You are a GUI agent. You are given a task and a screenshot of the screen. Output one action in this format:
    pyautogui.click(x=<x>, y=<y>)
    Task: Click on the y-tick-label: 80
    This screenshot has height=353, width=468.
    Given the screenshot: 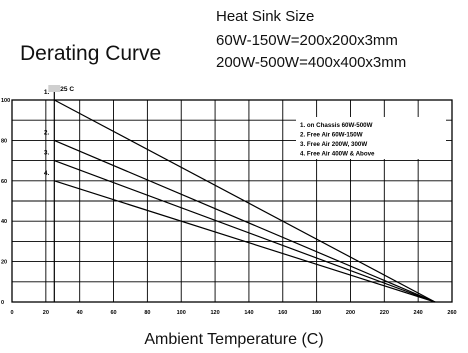 What is the action you would take?
    pyautogui.click(x=4, y=141)
    